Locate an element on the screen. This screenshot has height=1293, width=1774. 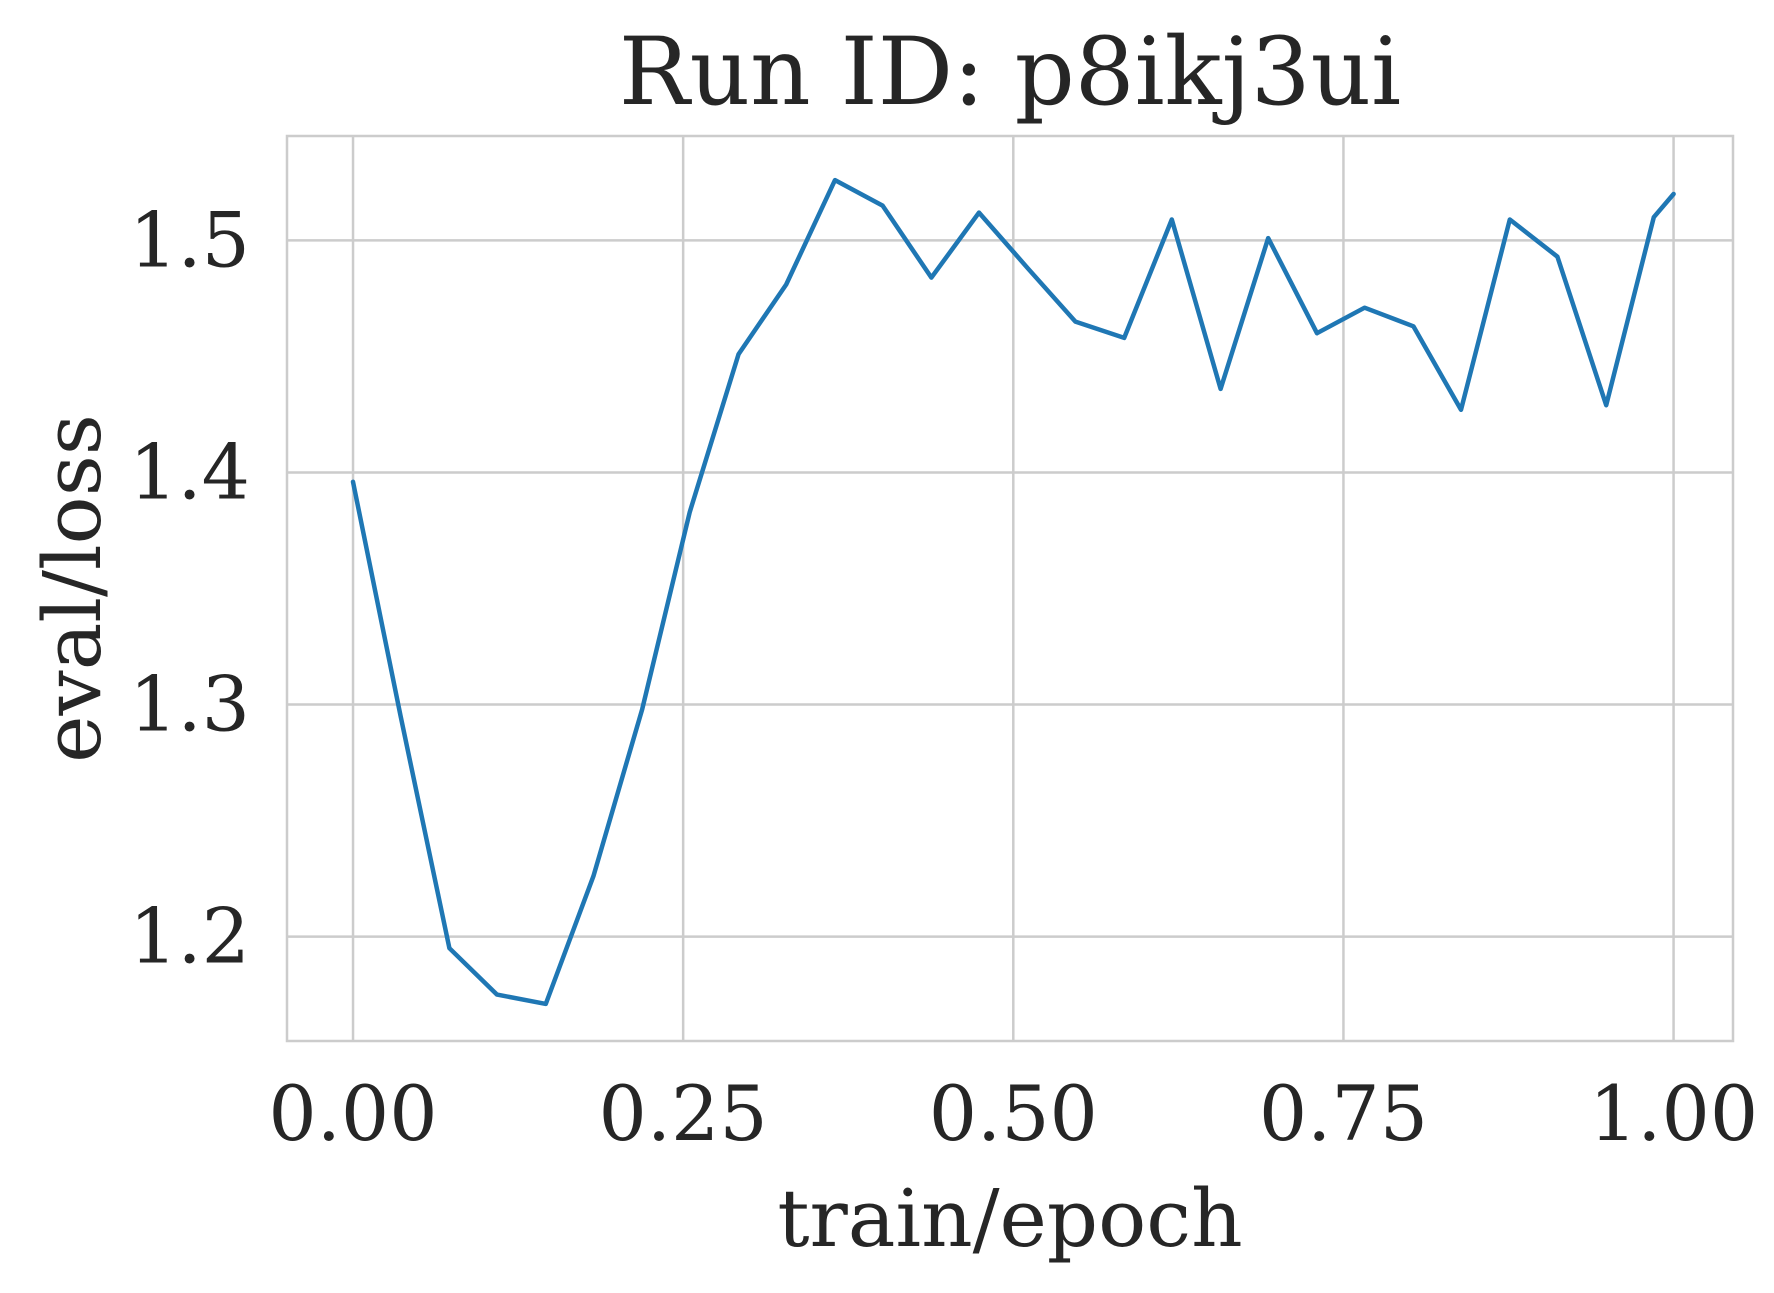
y-tick-label: 1.3 is located at coordinates (189, 704).